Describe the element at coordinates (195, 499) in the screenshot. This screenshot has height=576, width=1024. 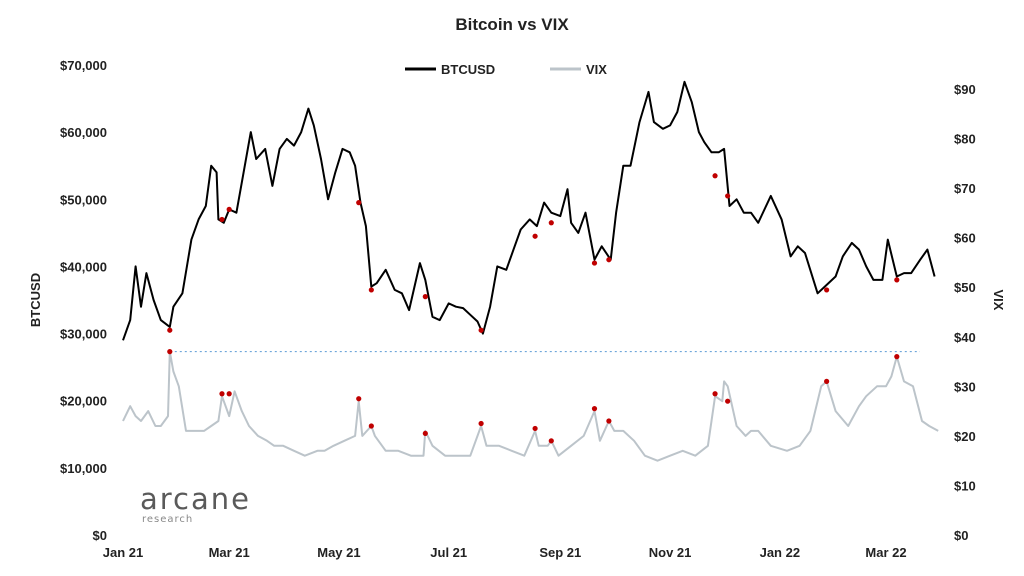
I see `brand-name: arcane` at that location.